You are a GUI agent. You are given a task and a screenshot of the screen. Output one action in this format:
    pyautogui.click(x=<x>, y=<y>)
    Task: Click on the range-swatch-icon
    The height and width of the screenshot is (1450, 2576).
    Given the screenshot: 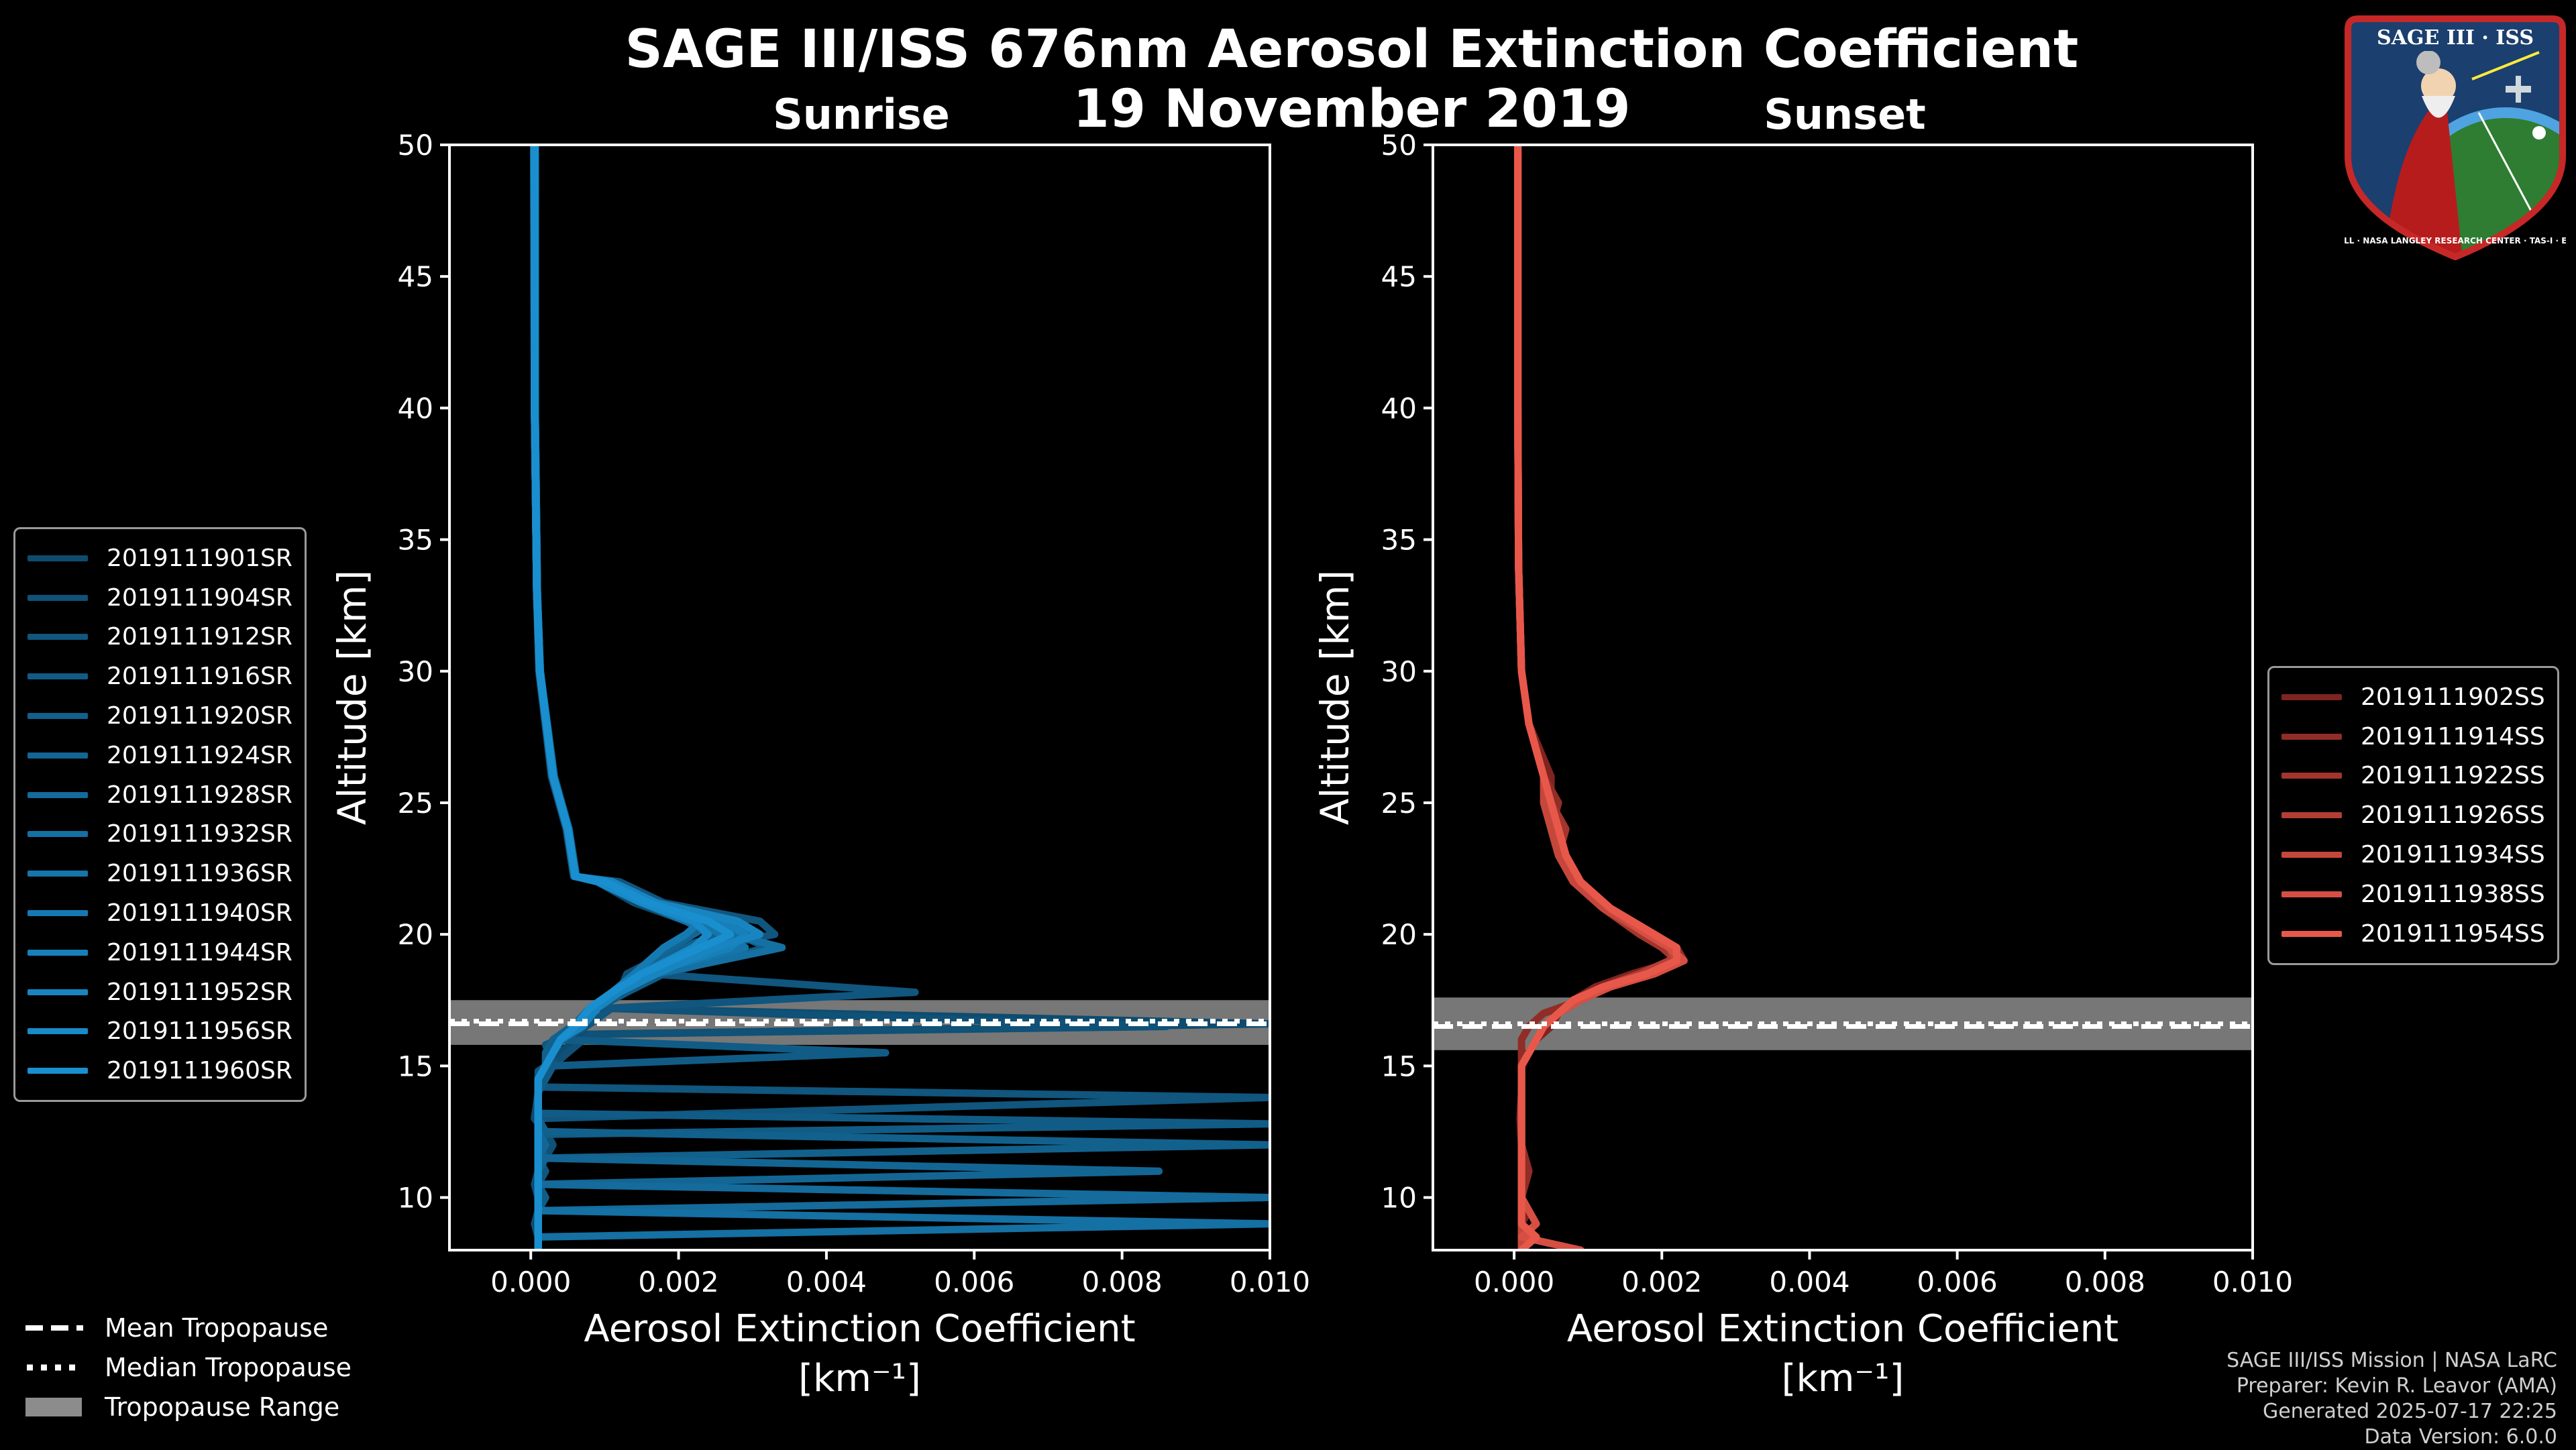 What is the action you would take?
    pyautogui.click(x=53, y=1406)
    